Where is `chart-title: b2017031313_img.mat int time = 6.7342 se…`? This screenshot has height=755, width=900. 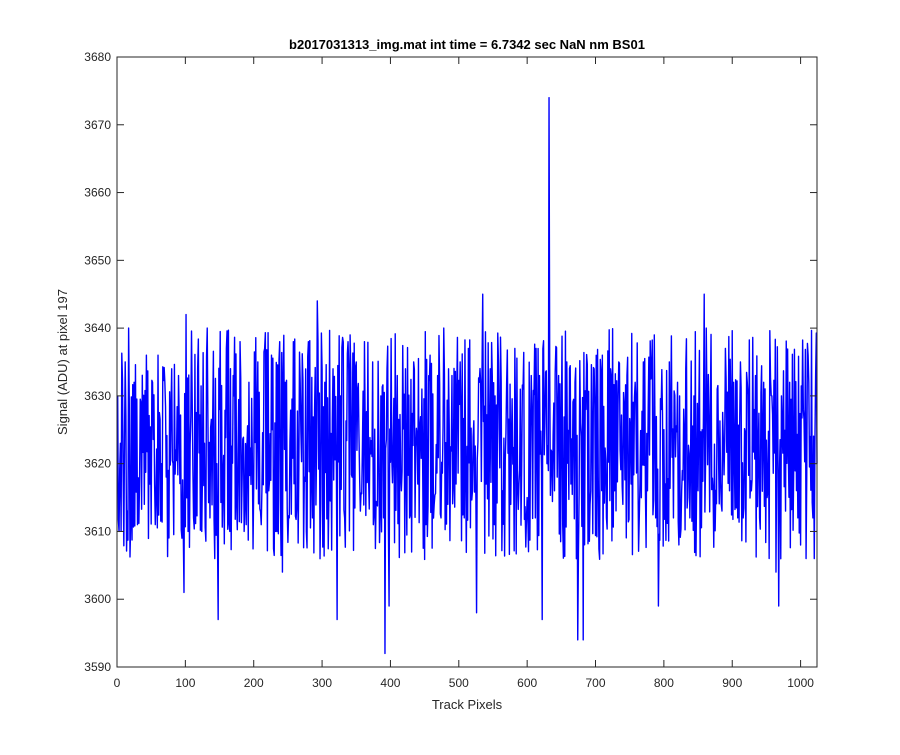 chart-title: b2017031313_img.mat int time = 6.7342 se… is located at coordinates (467, 44).